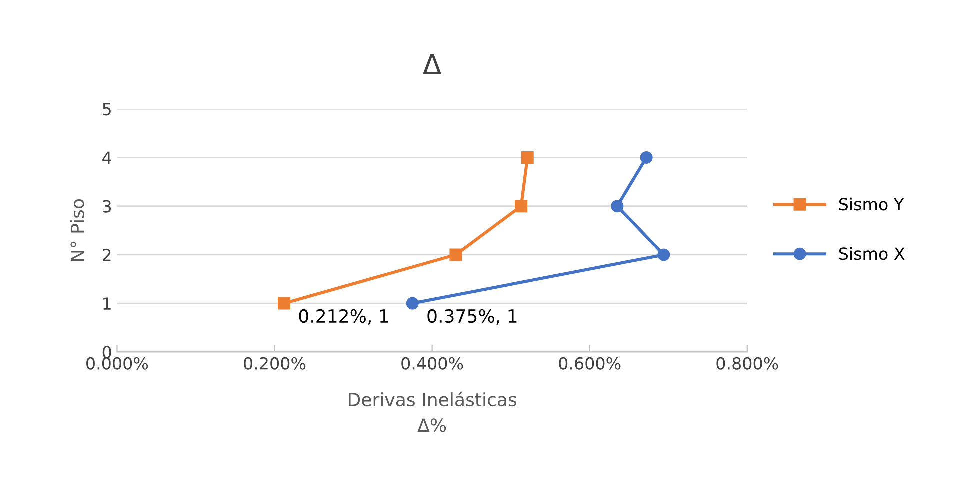 The image size is (977, 496). I want to click on x-tick-label: 0.400%, so click(433, 363).